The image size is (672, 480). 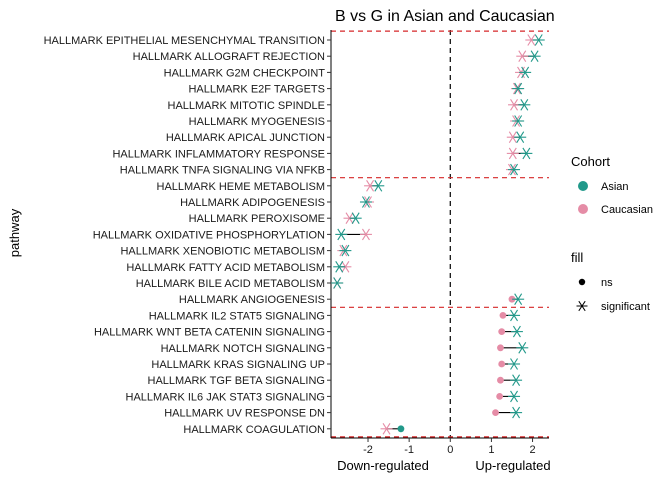 What do you see at coordinates (615, 187) in the screenshot?
I see `legend-asian-label: Asian` at bounding box center [615, 187].